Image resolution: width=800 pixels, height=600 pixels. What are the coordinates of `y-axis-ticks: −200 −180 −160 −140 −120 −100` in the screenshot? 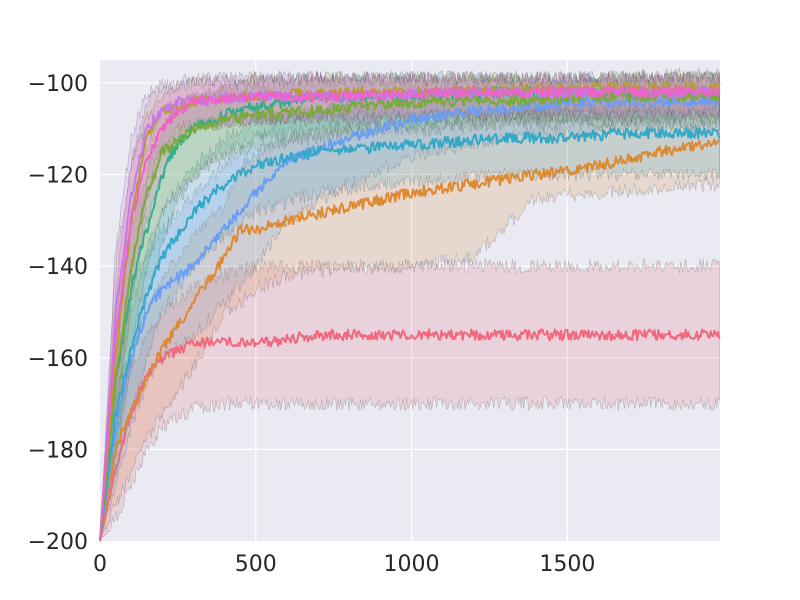 It's located at (58, 313).